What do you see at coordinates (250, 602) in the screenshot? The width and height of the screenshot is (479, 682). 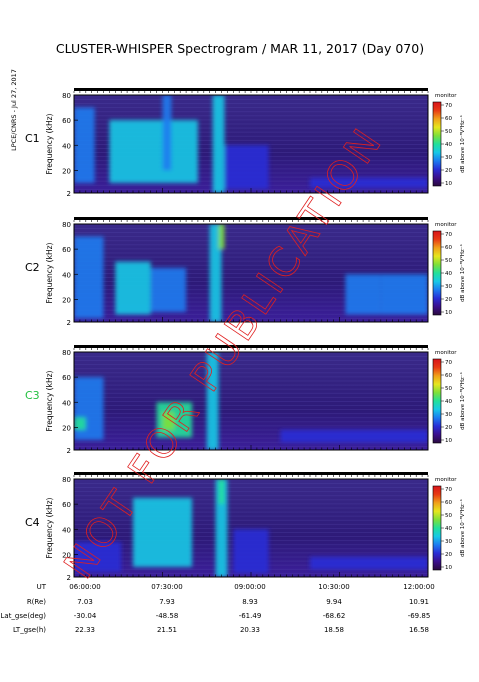 I see `ephemeris-value: 8.93` at bounding box center [250, 602].